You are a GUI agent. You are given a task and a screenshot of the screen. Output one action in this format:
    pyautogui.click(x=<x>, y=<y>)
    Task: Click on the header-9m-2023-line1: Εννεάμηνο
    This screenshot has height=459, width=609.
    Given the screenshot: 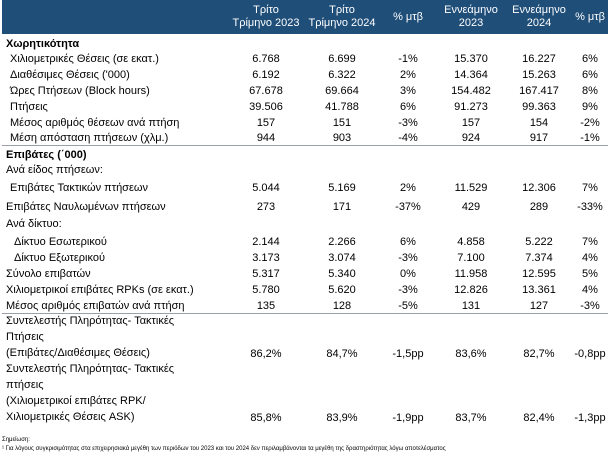 What is the action you would take?
    pyautogui.click(x=471, y=10)
    